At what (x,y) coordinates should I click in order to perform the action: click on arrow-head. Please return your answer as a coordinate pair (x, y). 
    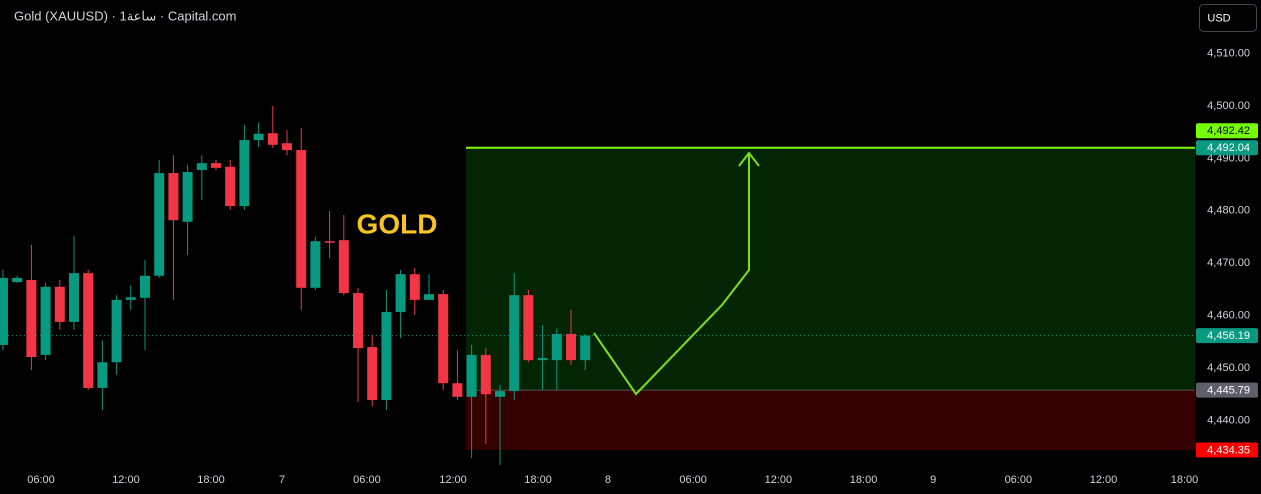
    Looking at the image, I should click on (749, 159).